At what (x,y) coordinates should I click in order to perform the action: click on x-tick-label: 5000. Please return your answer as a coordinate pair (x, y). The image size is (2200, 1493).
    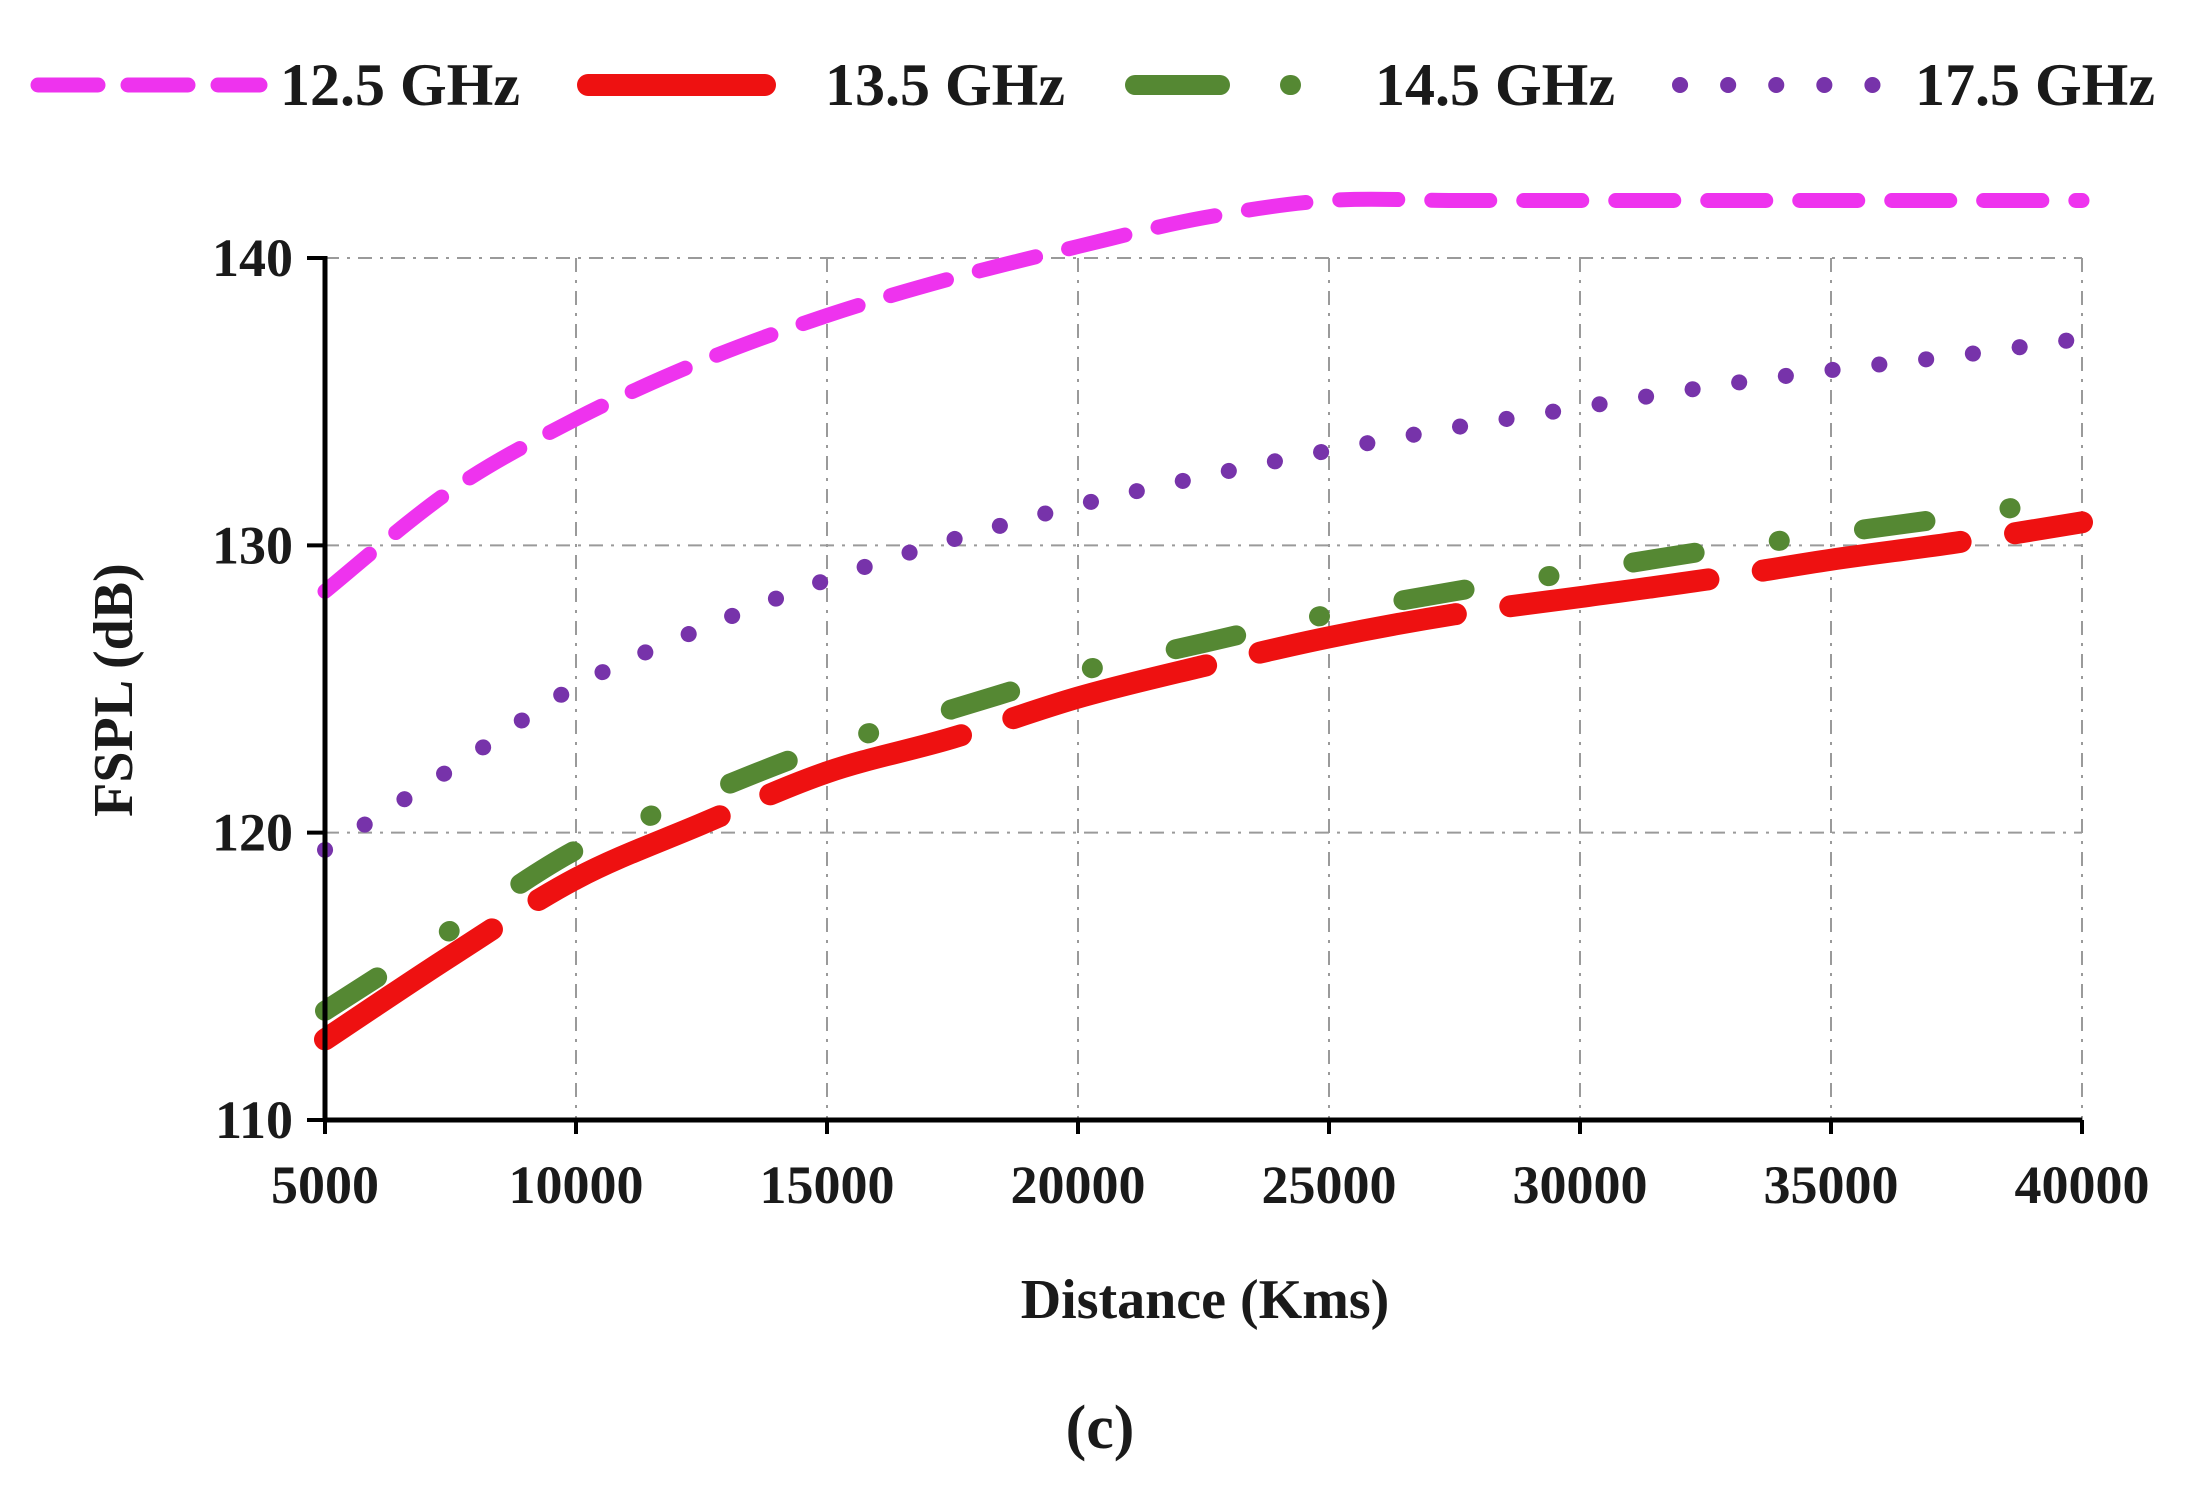
    Looking at the image, I should click on (325, 1185).